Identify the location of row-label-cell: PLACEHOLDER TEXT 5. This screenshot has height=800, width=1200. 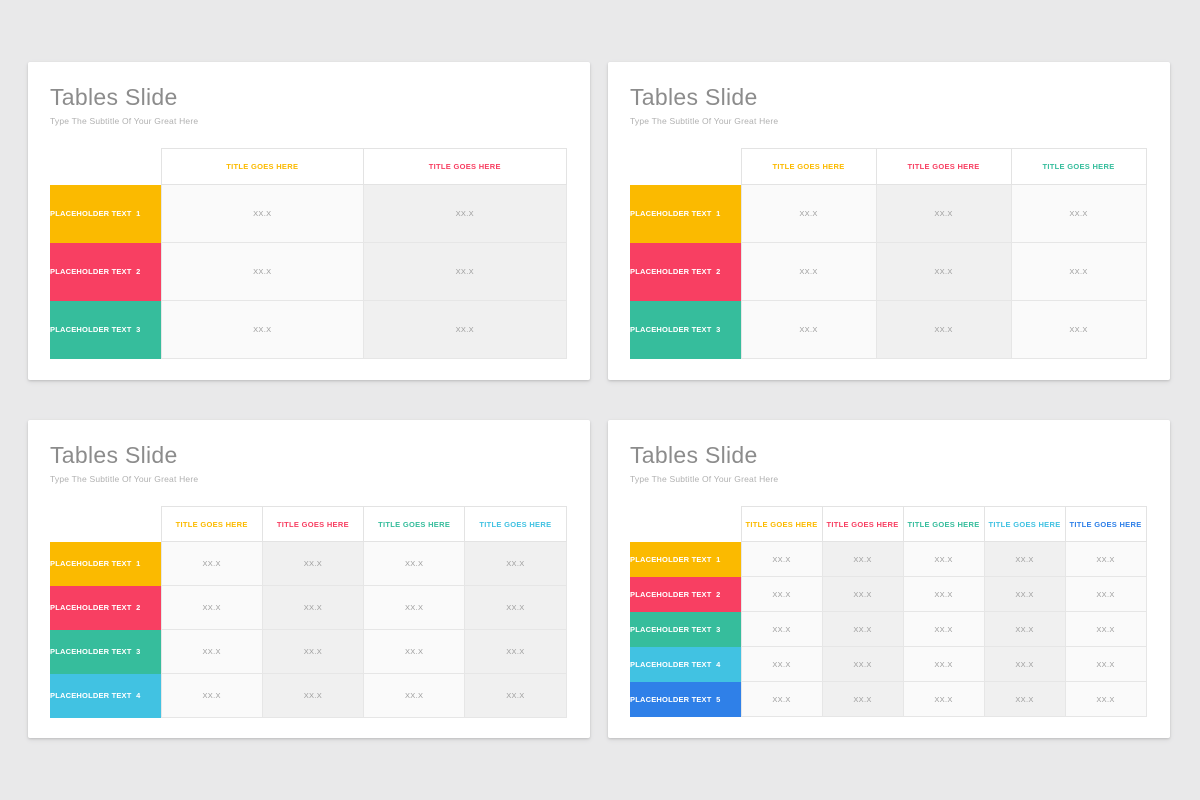
(685, 699).